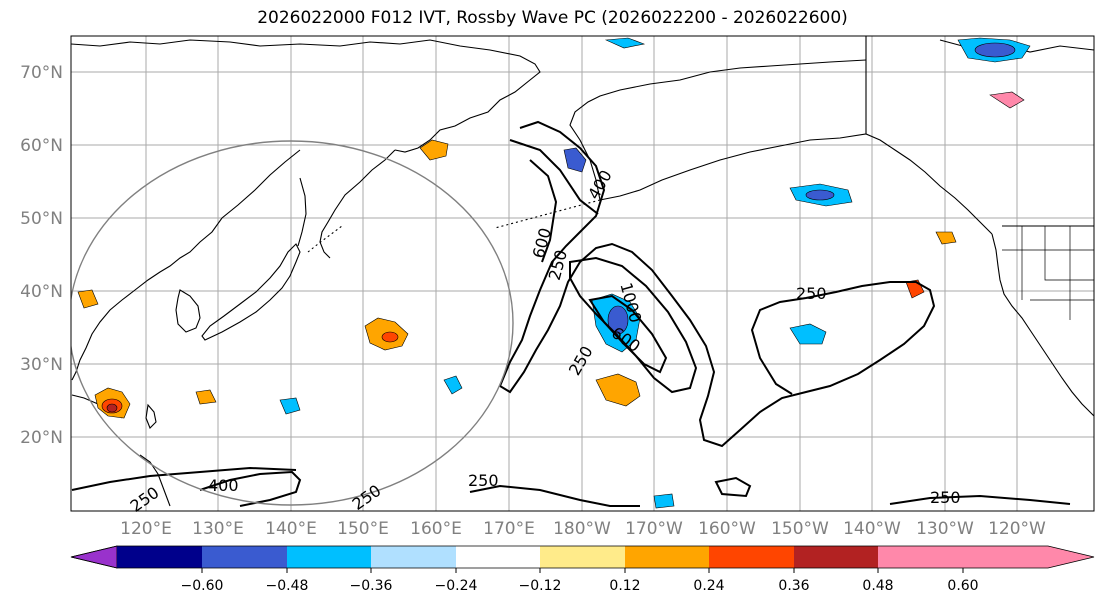  Describe the element at coordinates (325, 239) in the screenshot. I see `coast-kurils` at that location.